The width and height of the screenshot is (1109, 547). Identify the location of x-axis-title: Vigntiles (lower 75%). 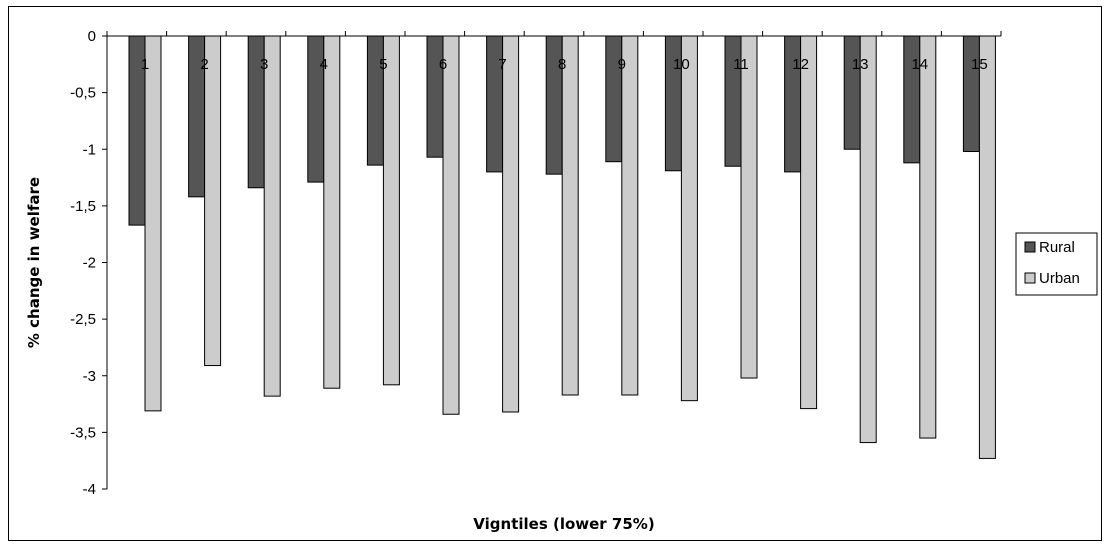
(563, 524).